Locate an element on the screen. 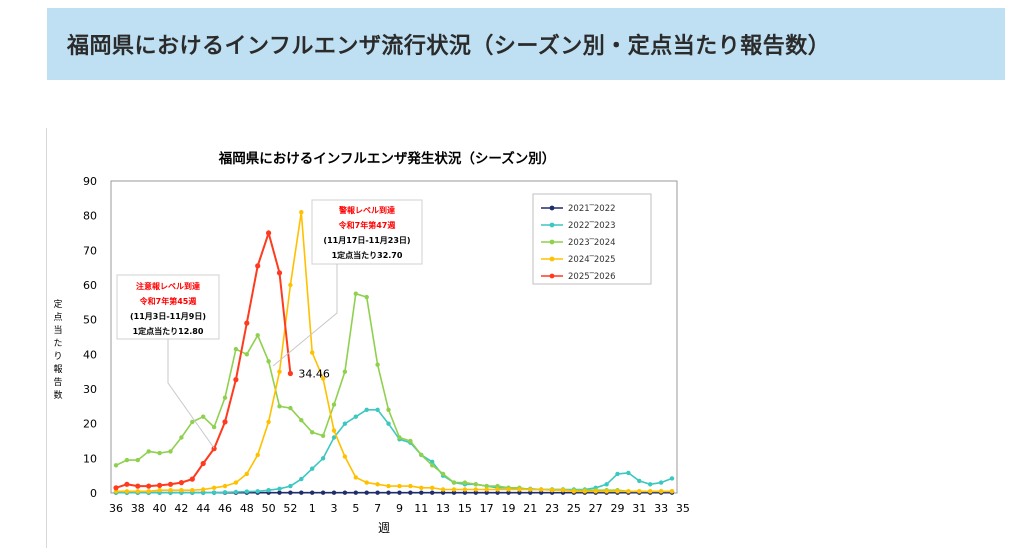 This screenshot has width=1024, height=557. x-tick-label: 11 is located at coordinates (421, 508).